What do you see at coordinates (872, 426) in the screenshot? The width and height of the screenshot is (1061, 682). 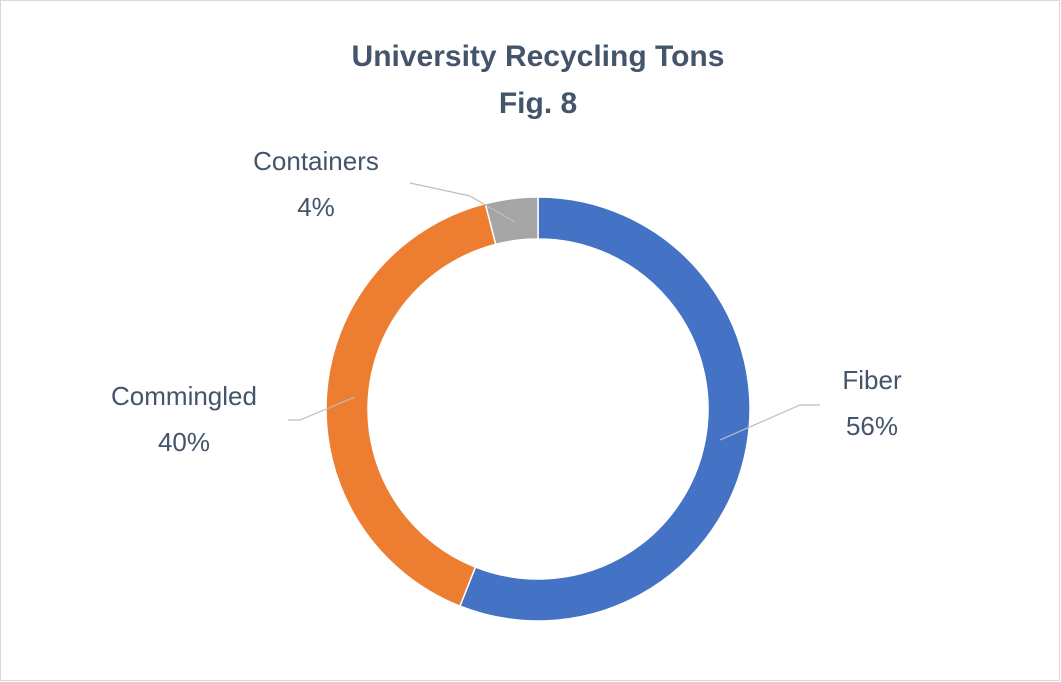 I see `value-label: 56%` at bounding box center [872, 426].